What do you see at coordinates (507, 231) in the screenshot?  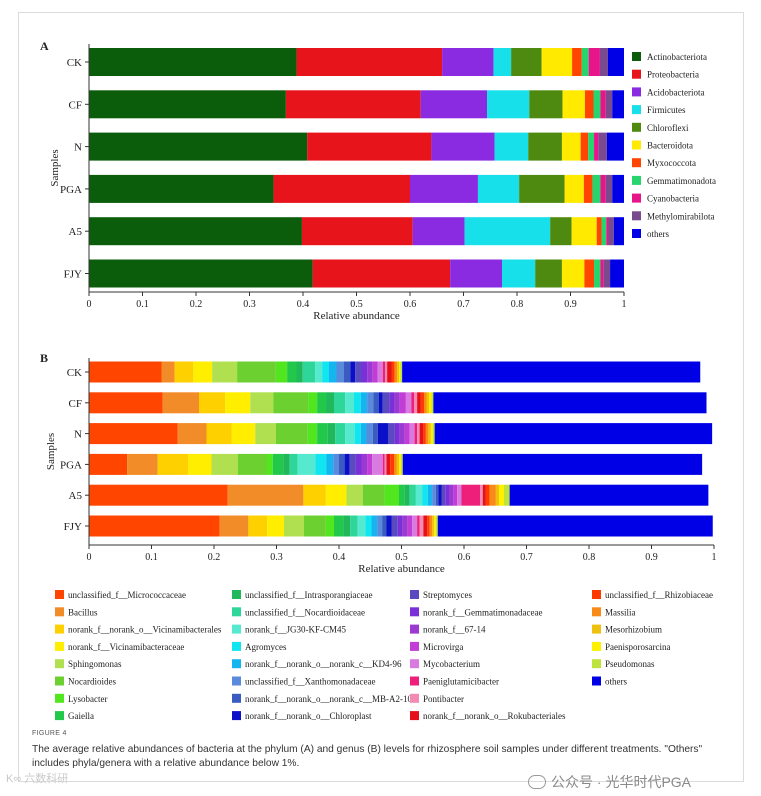 I see `panel-a-bar-a5-firmicutes` at bounding box center [507, 231].